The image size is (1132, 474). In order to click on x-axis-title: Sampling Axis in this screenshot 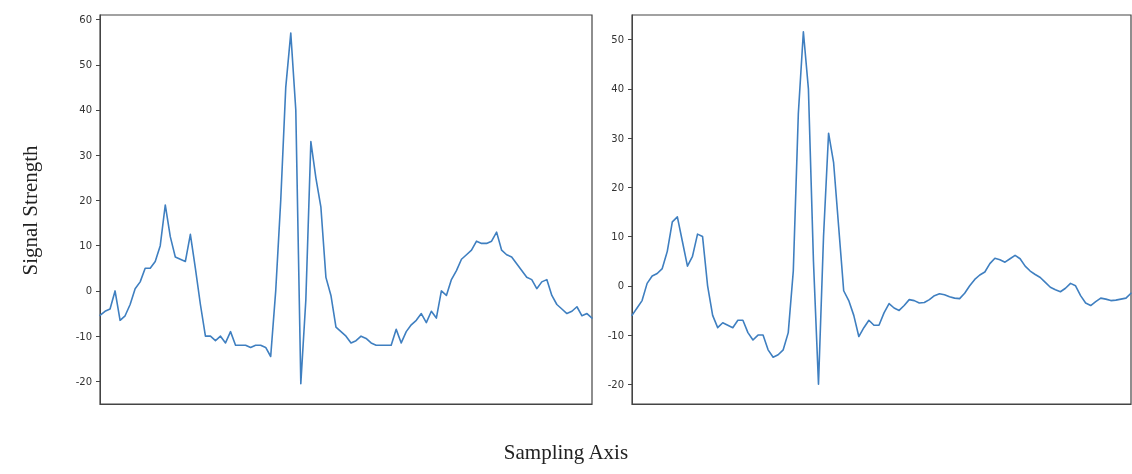, I will do `click(566, 452)`.